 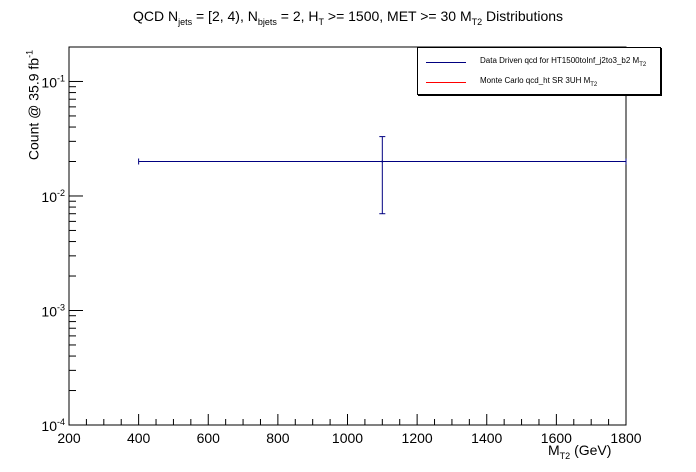 What do you see at coordinates (625, 438) in the screenshot?
I see `x-tick-label: 1800` at bounding box center [625, 438].